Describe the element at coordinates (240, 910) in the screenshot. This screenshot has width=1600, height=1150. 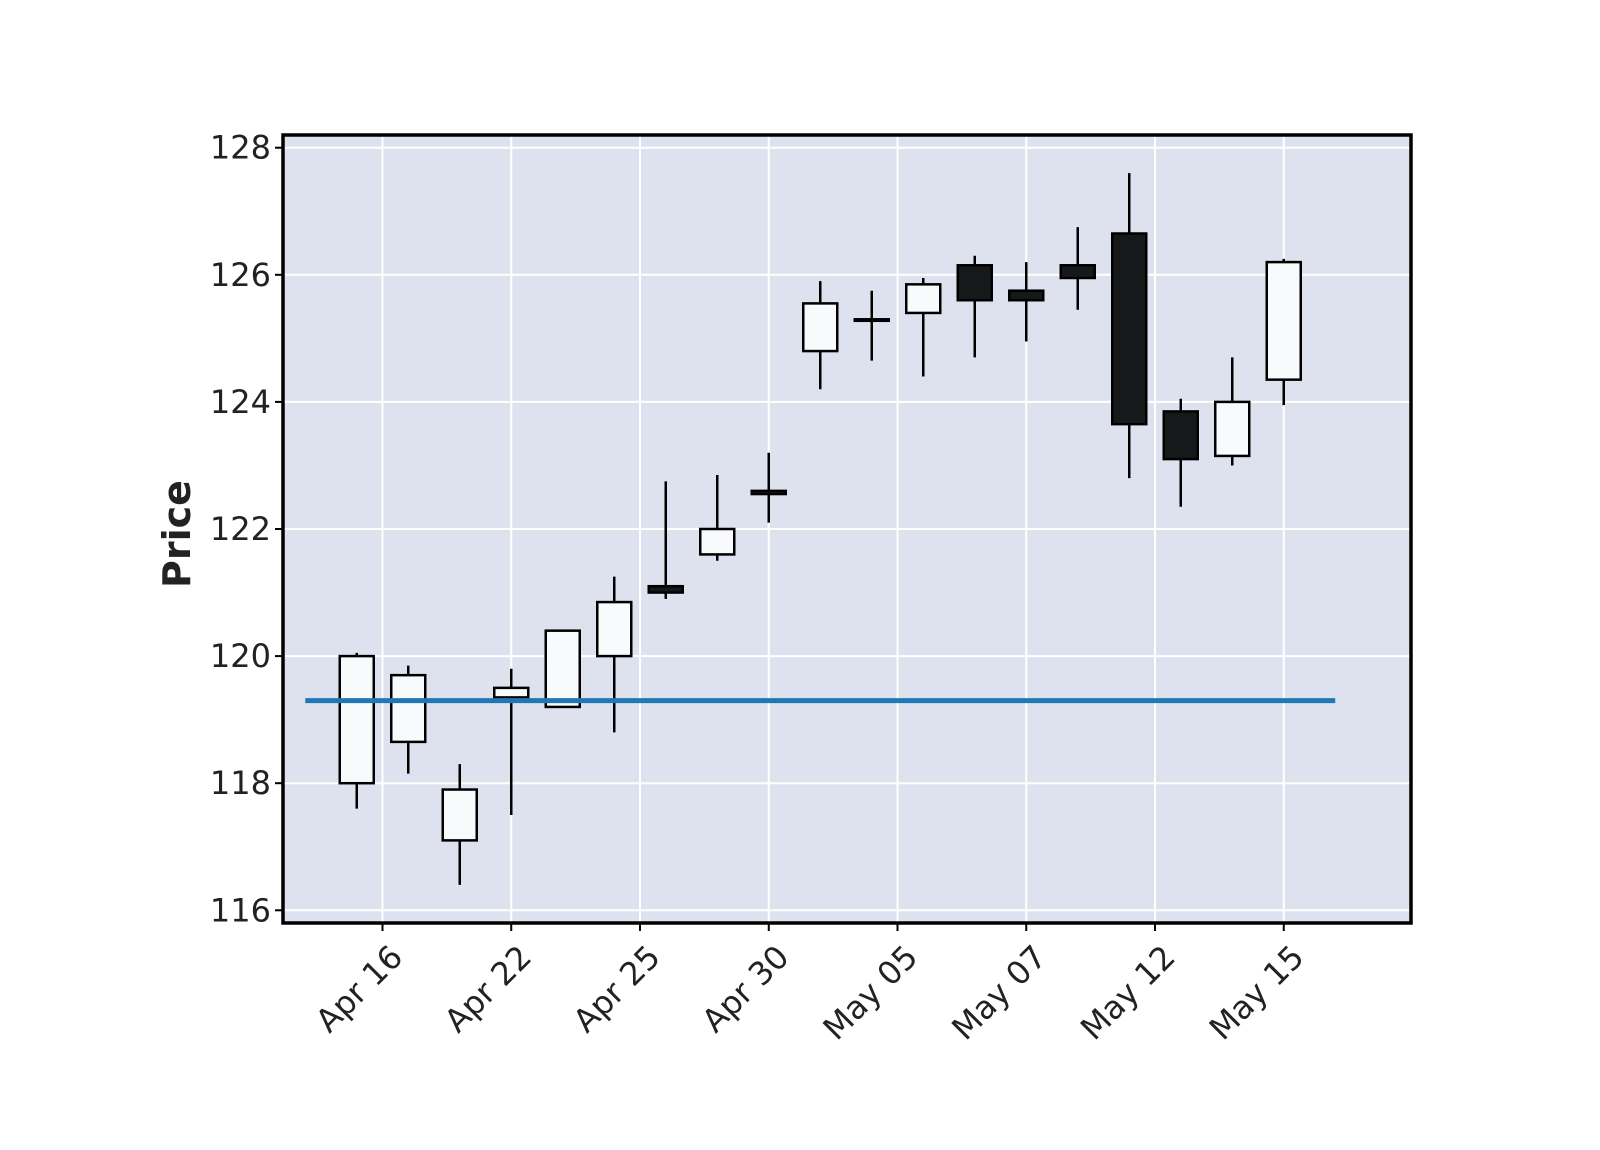
I see `y-tick-label: 116` at that location.